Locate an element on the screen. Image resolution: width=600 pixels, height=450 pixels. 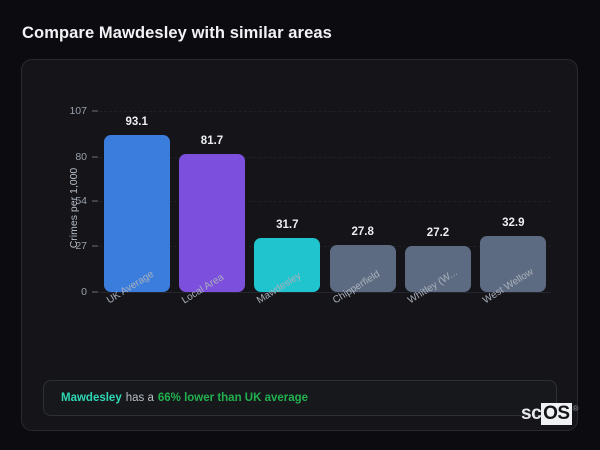
y-axis-tick-label: 80 is located at coordinates (81, 156).